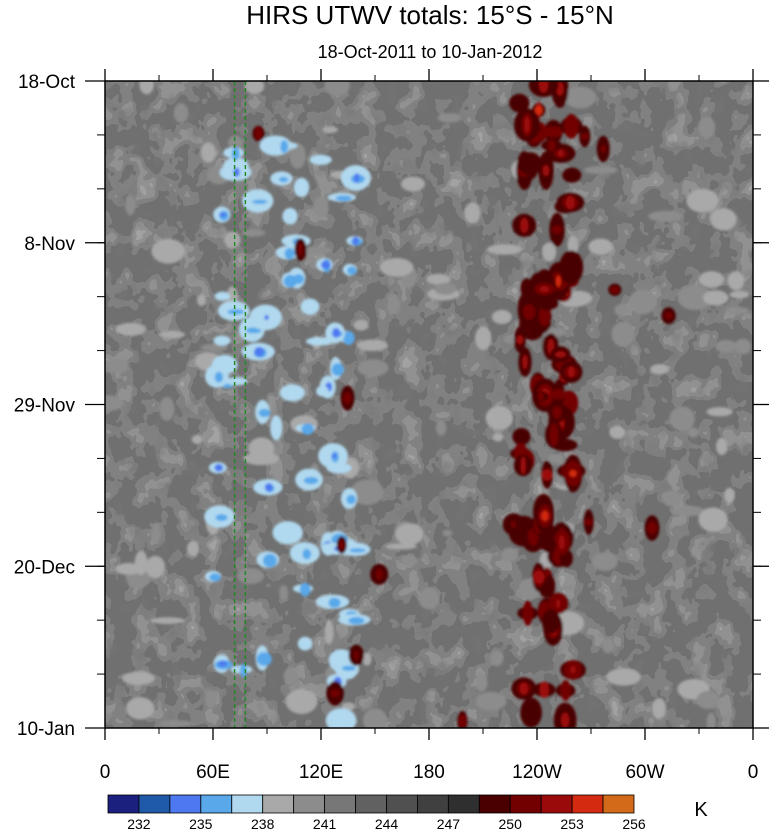 The width and height of the screenshot is (772, 830). What do you see at coordinates (321, 772) in the screenshot?
I see `x-tick-label: 120E` at bounding box center [321, 772].